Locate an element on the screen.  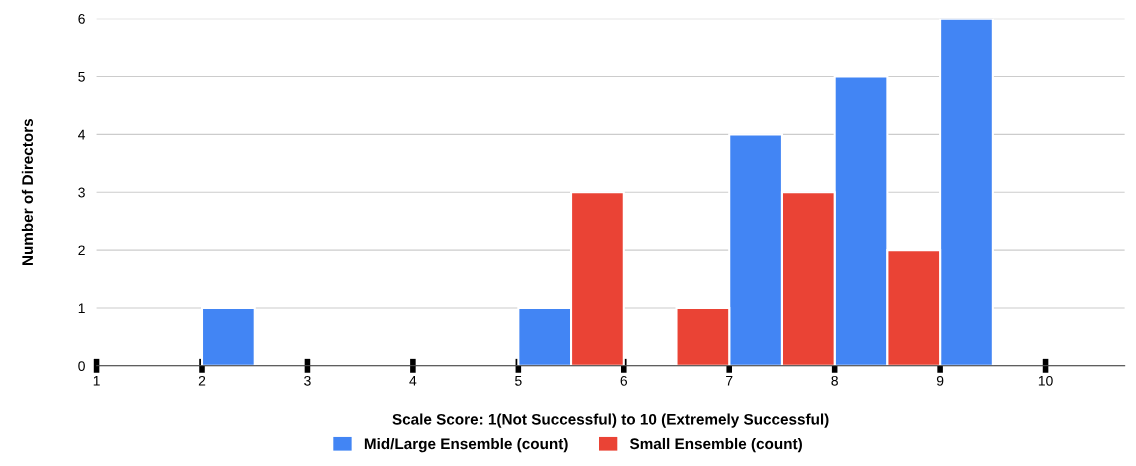
legend-label: Mid/Large Ensemble (count) is located at coordinates (466, 445).